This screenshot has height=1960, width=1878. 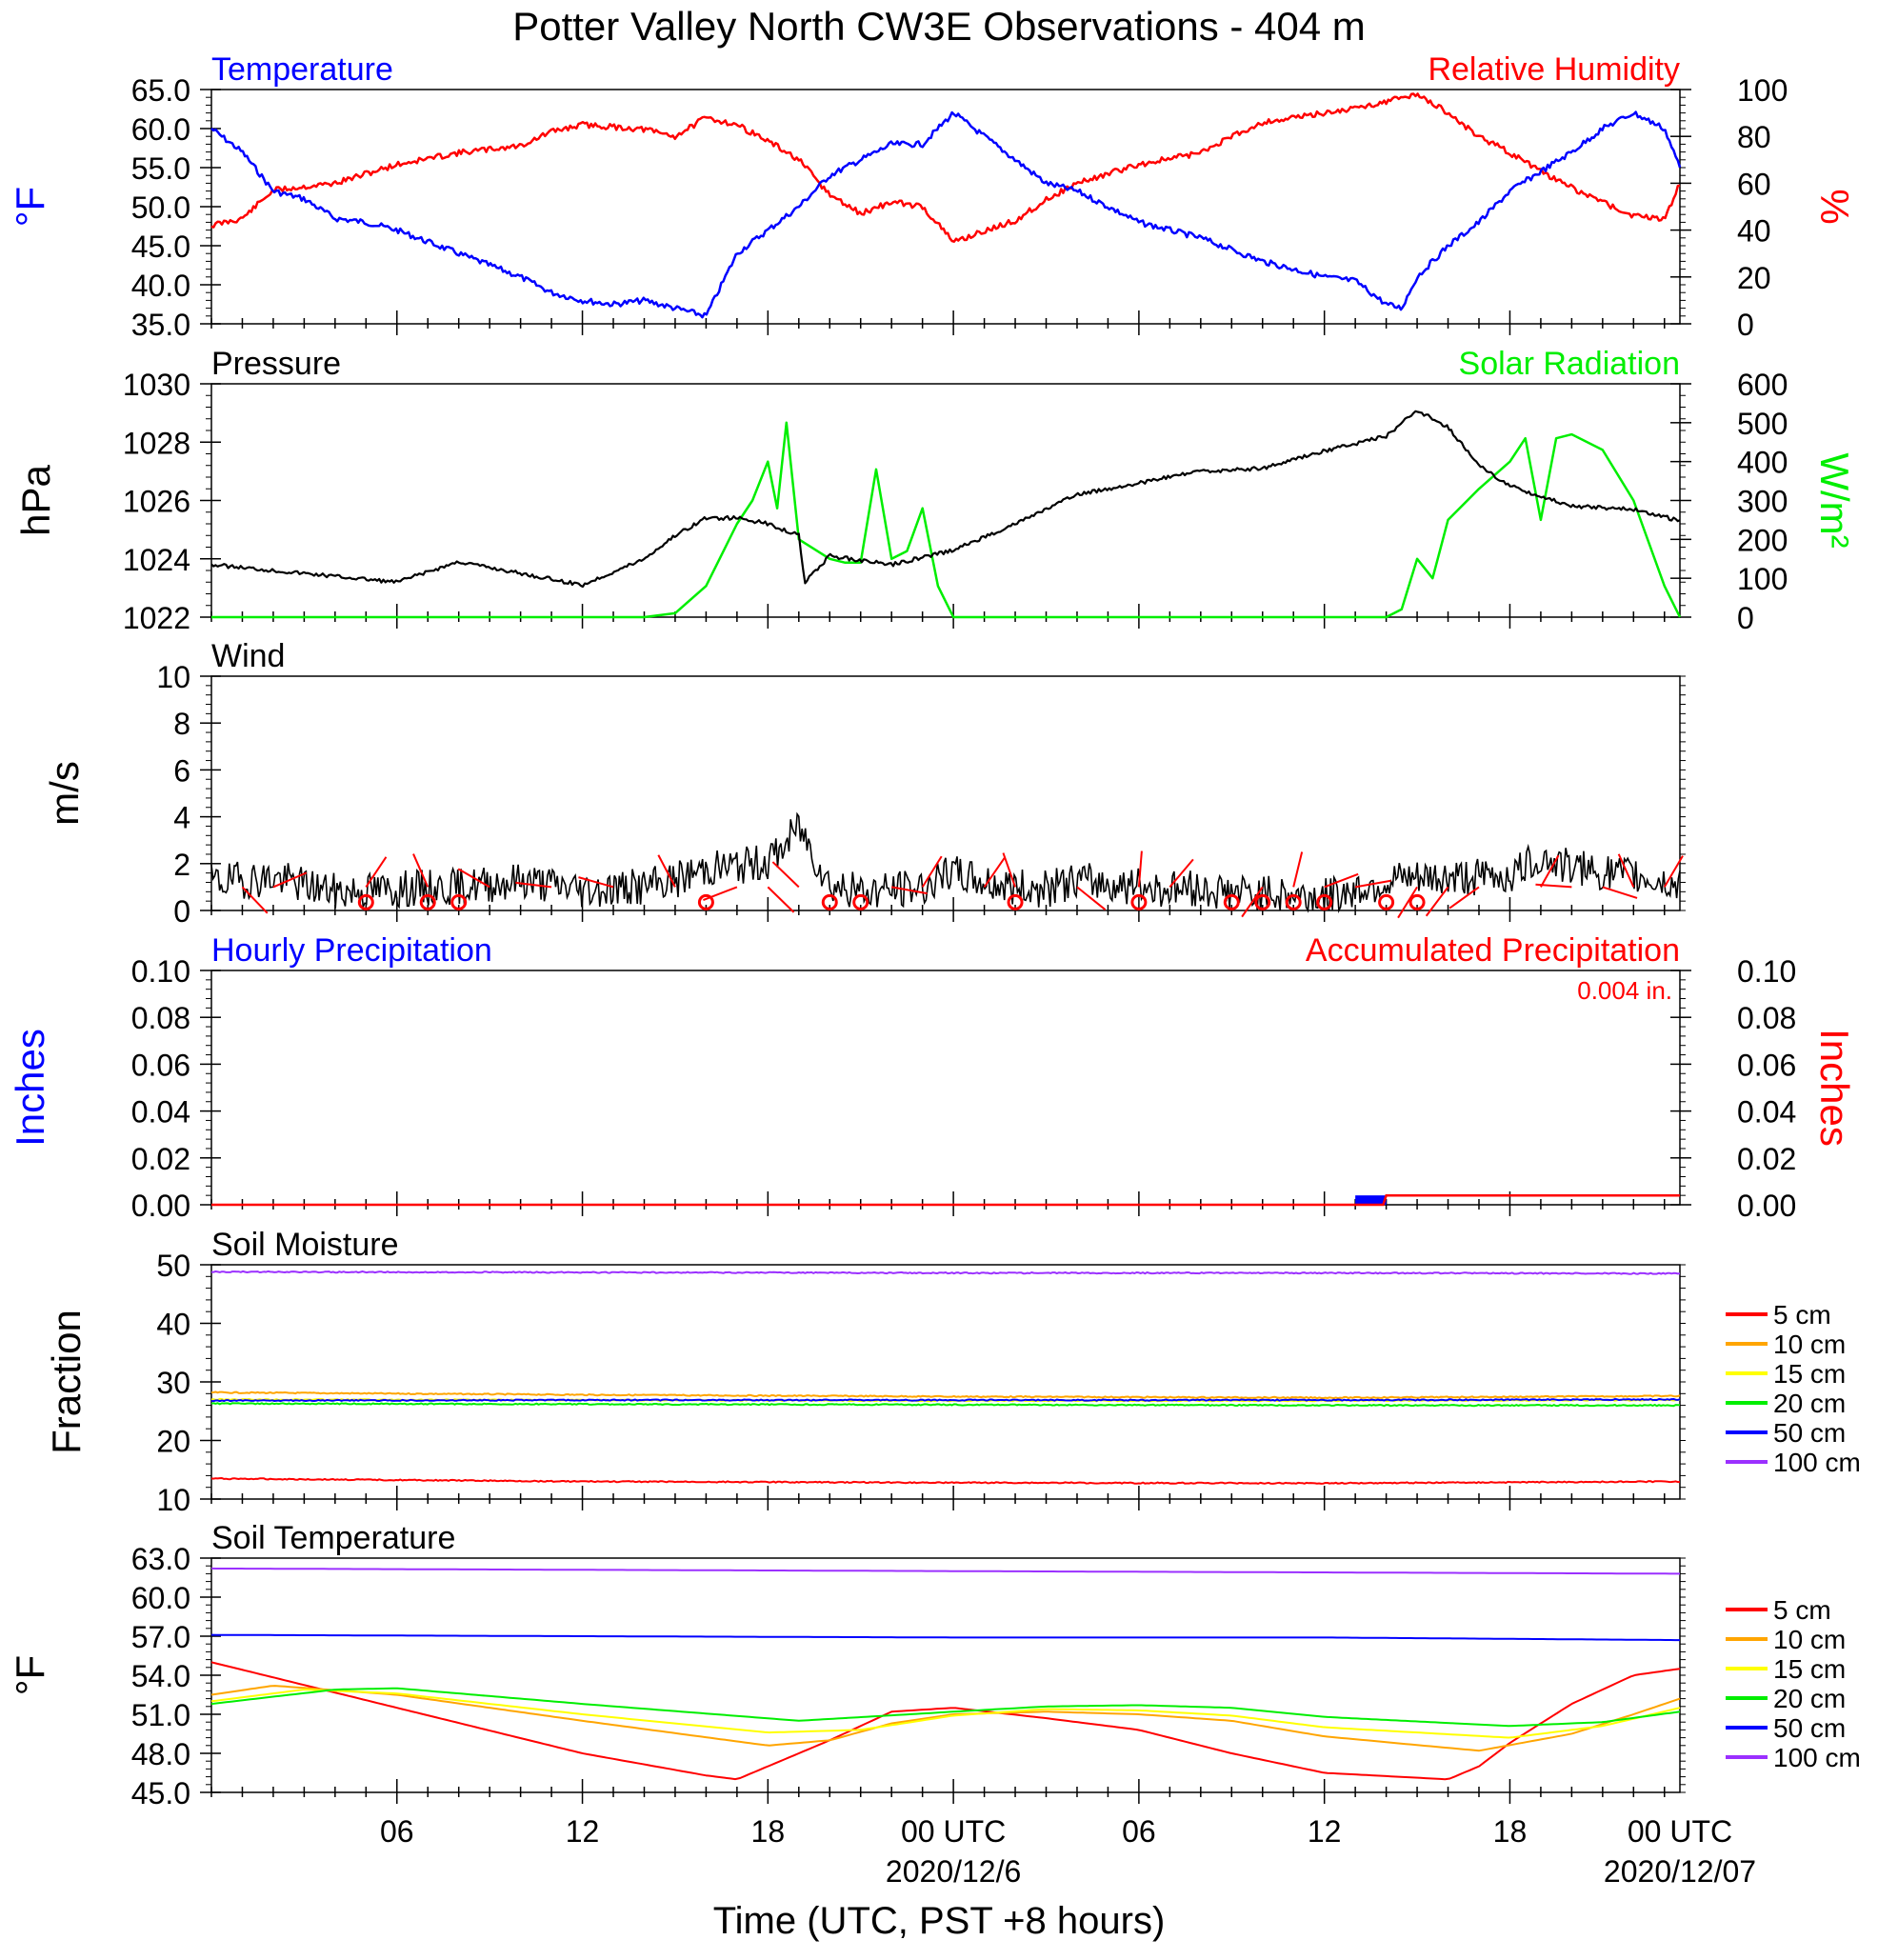 What do you see at coordinates (30, 207) in the screenshot?
I see `temperature-axis-label: °F` at bounding box center [30, 207].